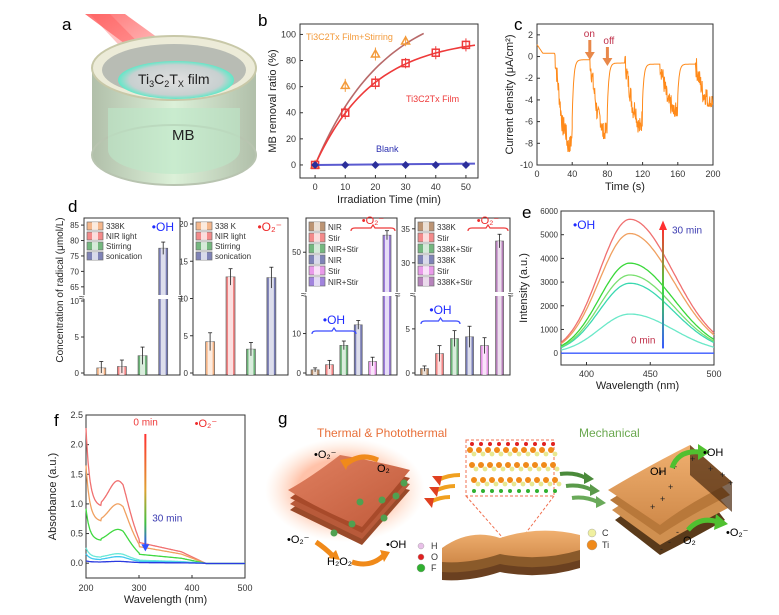  Describe the element at coordinates (721, 522) in the screenshot. I see `arrow-head` at that location.